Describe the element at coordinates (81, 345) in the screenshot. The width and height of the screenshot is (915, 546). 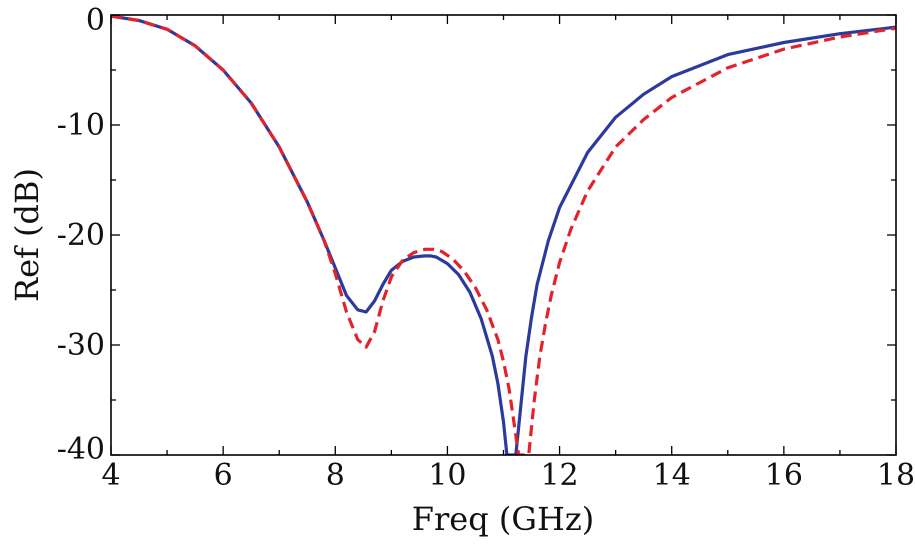
I see `y-tick-label: -30` at that location.